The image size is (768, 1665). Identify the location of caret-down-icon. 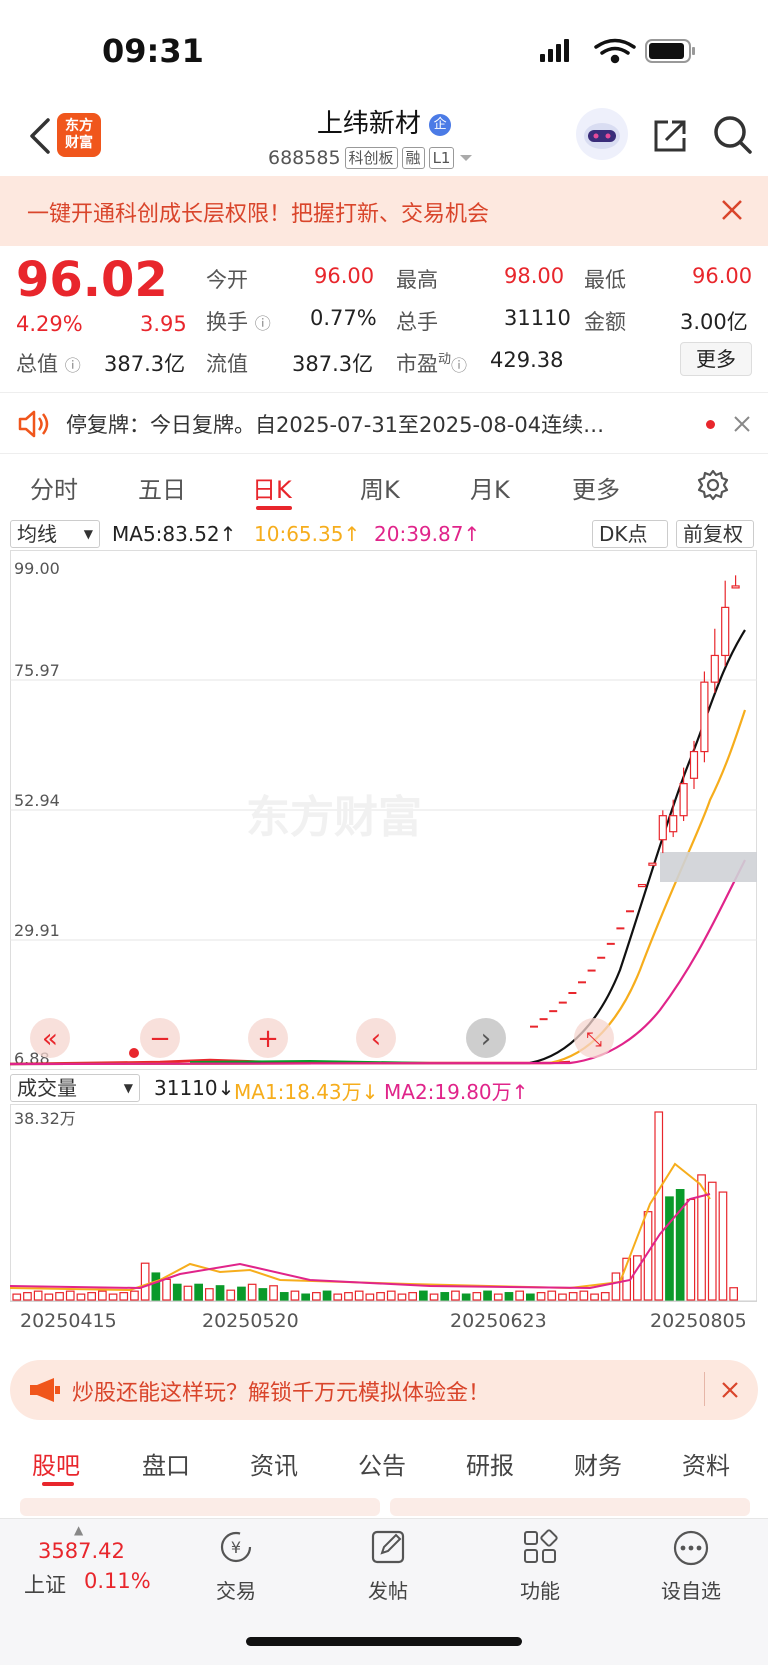
(466, 158).